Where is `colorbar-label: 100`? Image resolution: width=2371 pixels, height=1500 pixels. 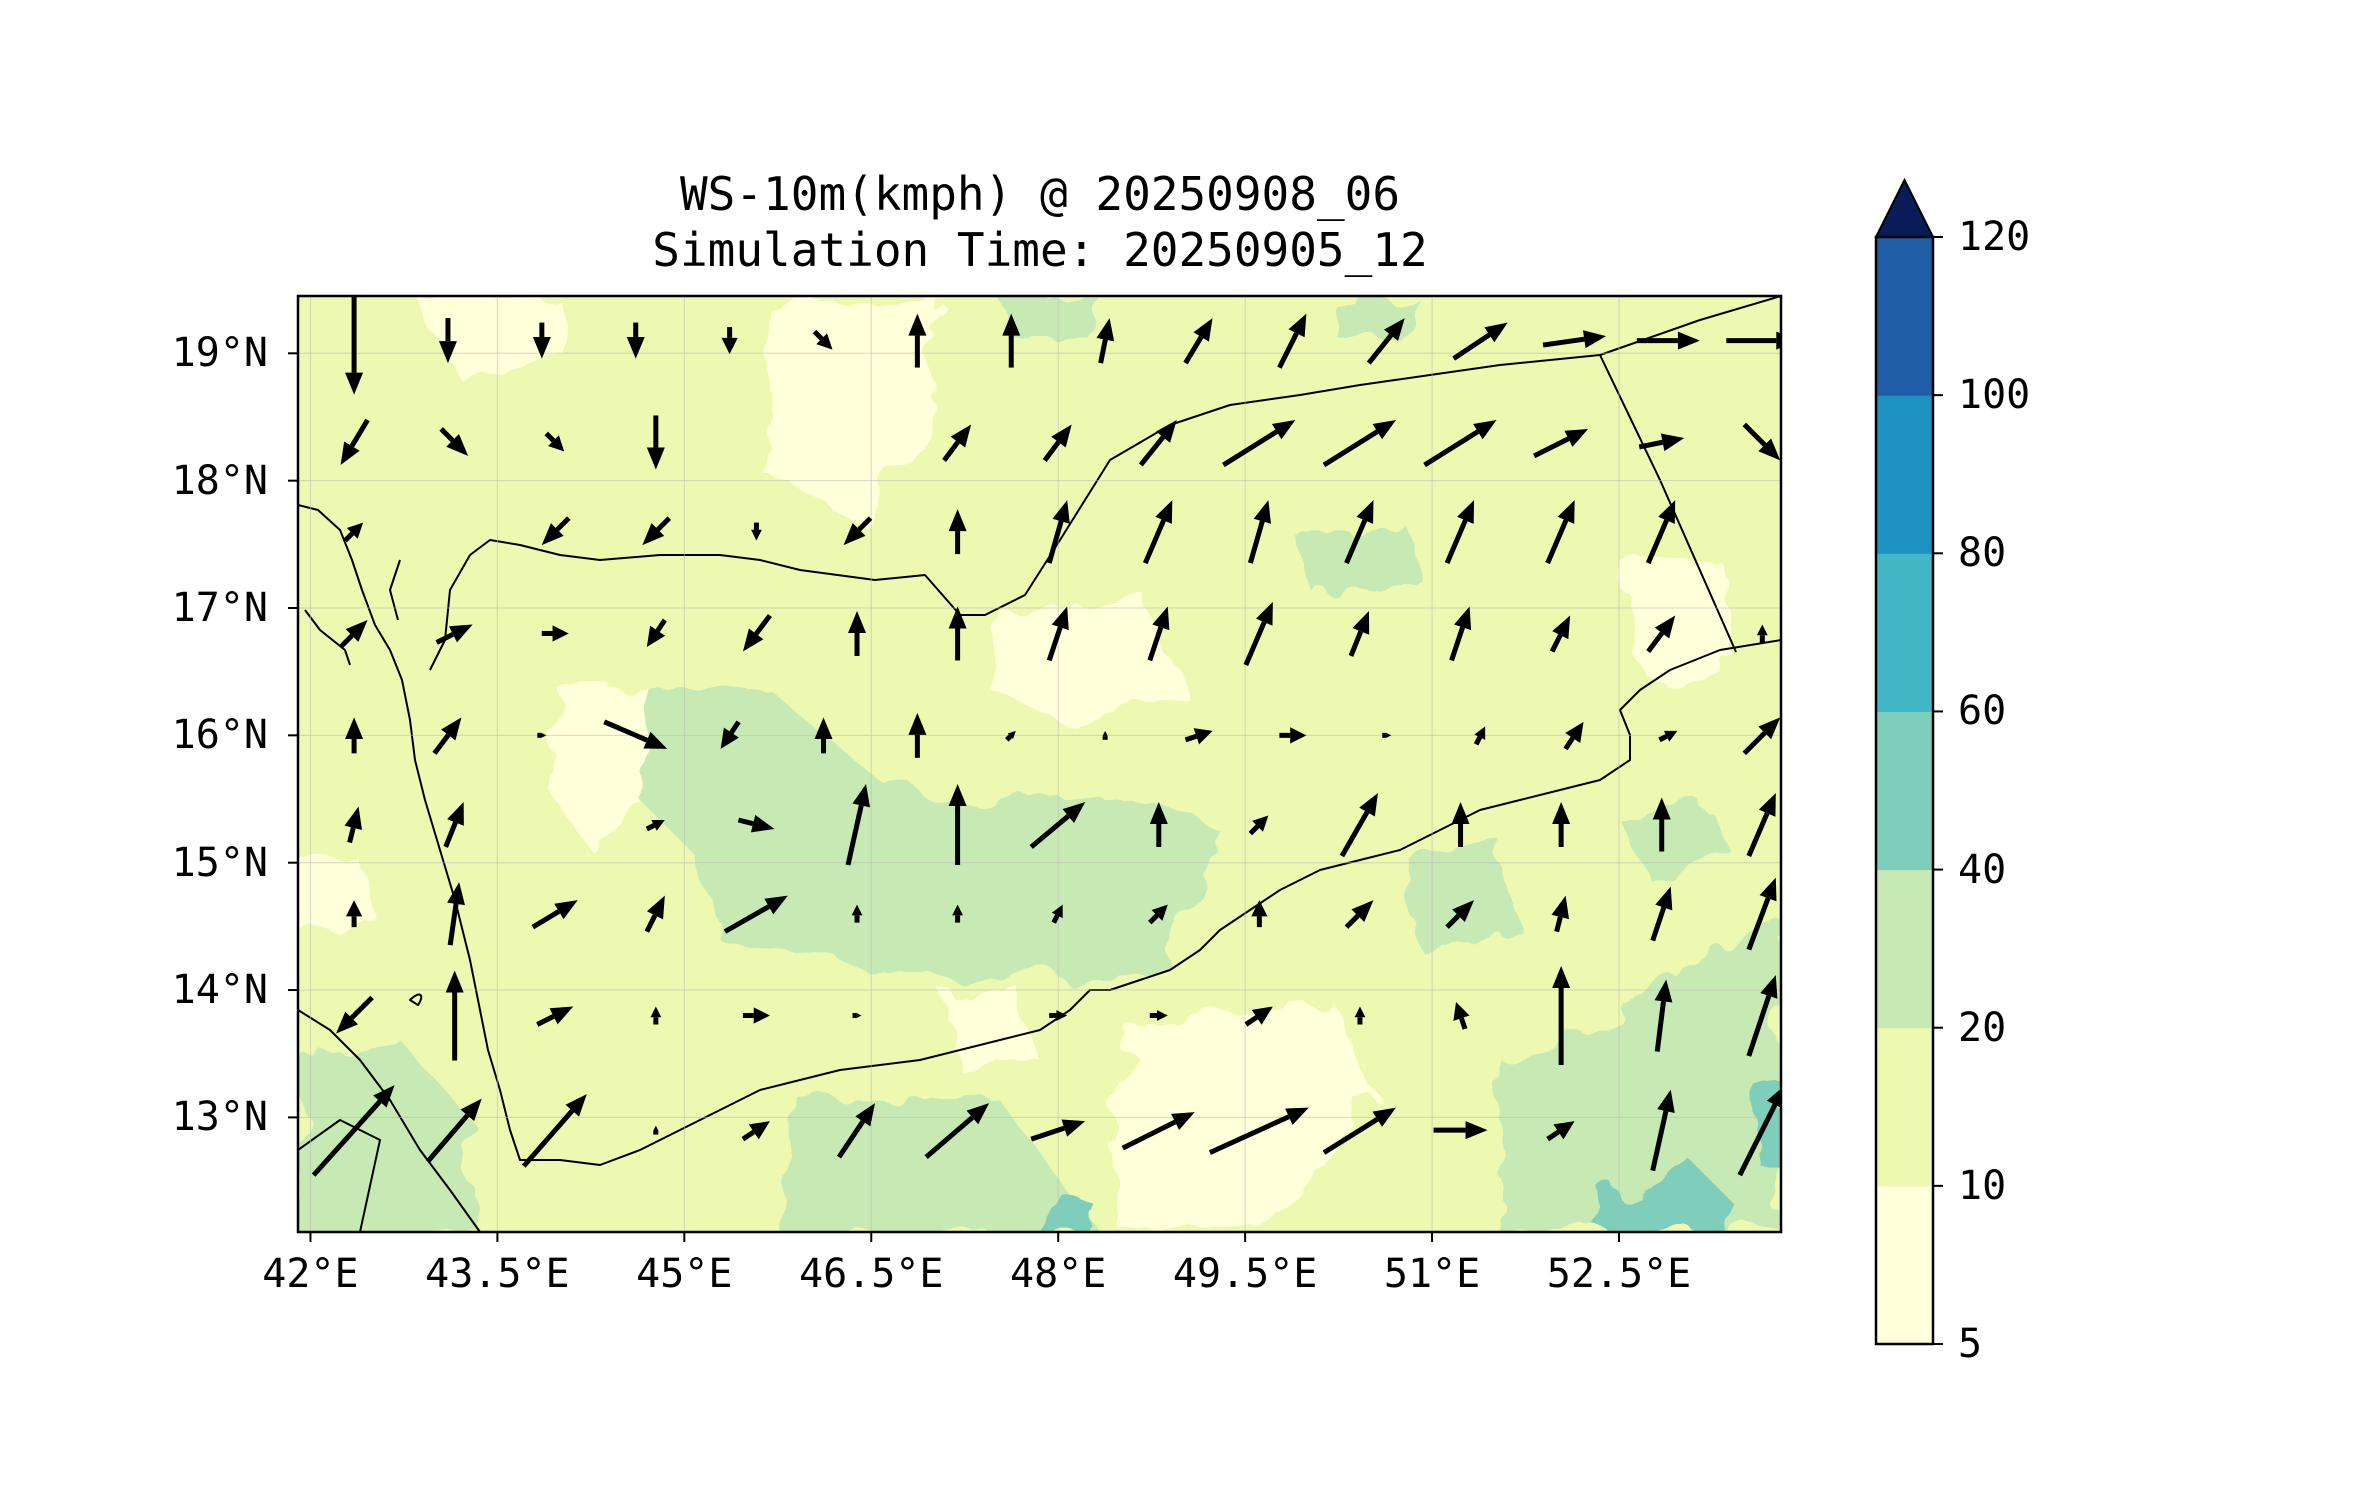 colorbar-label: 100 is located at coordinates (1994, 395).